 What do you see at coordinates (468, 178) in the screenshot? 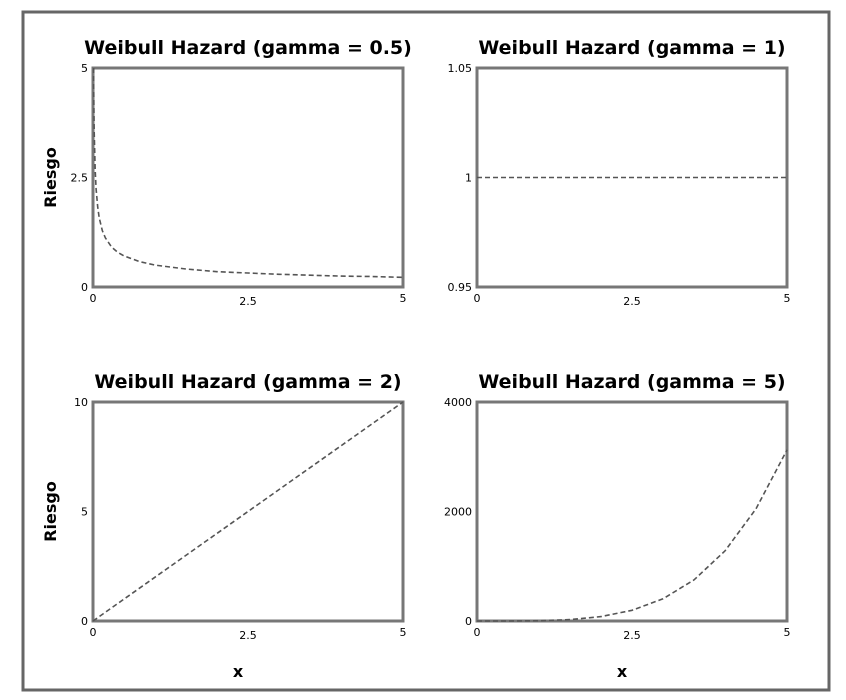
I see `y-tick-label: 1` at bounding box center [468, 178].